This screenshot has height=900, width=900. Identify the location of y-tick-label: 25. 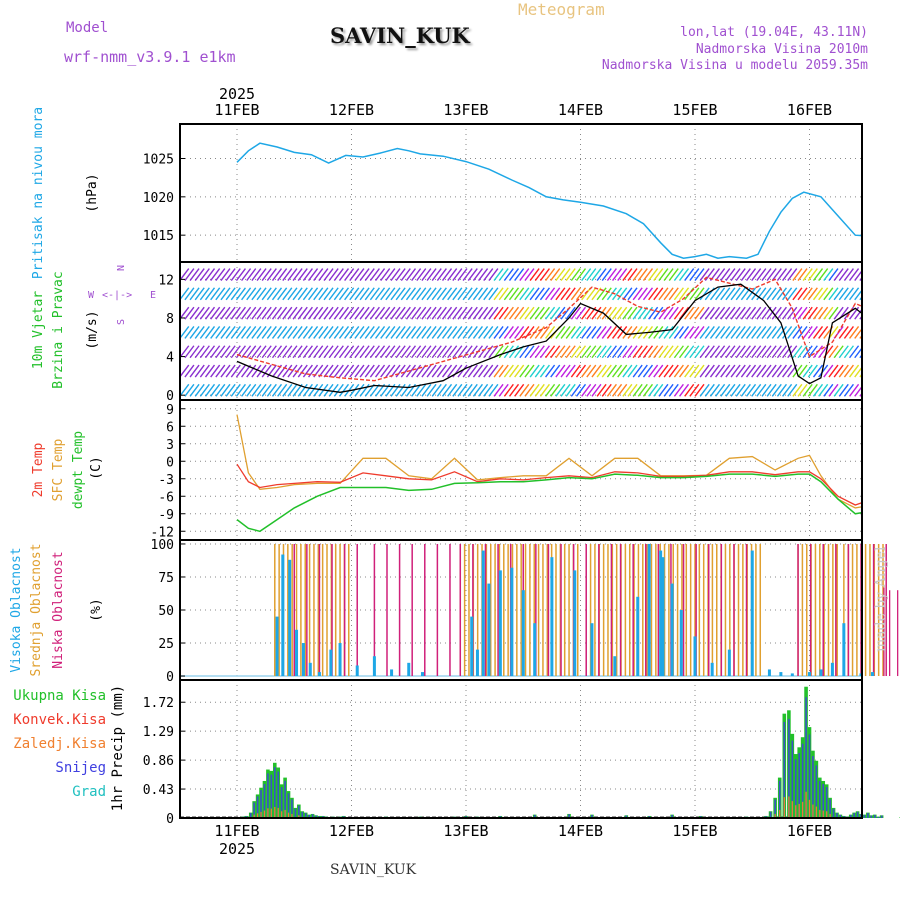
(166, 644).